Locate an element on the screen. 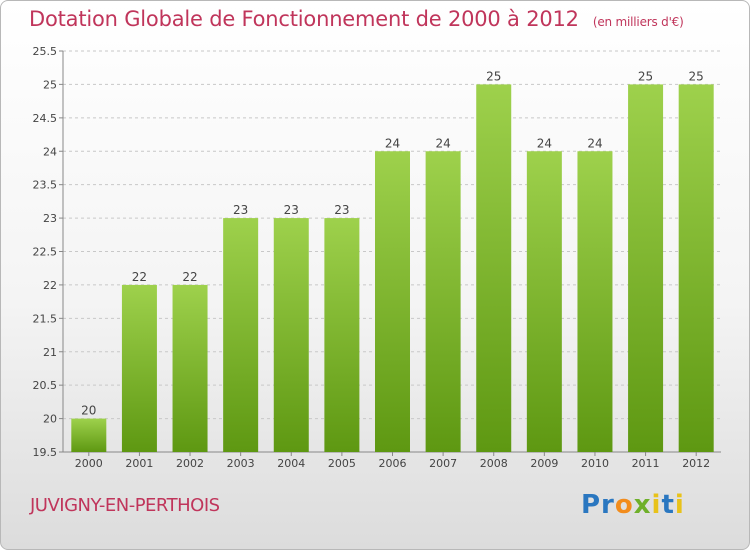  x-tick-label: 2004 is located at coordinates (291, 463).